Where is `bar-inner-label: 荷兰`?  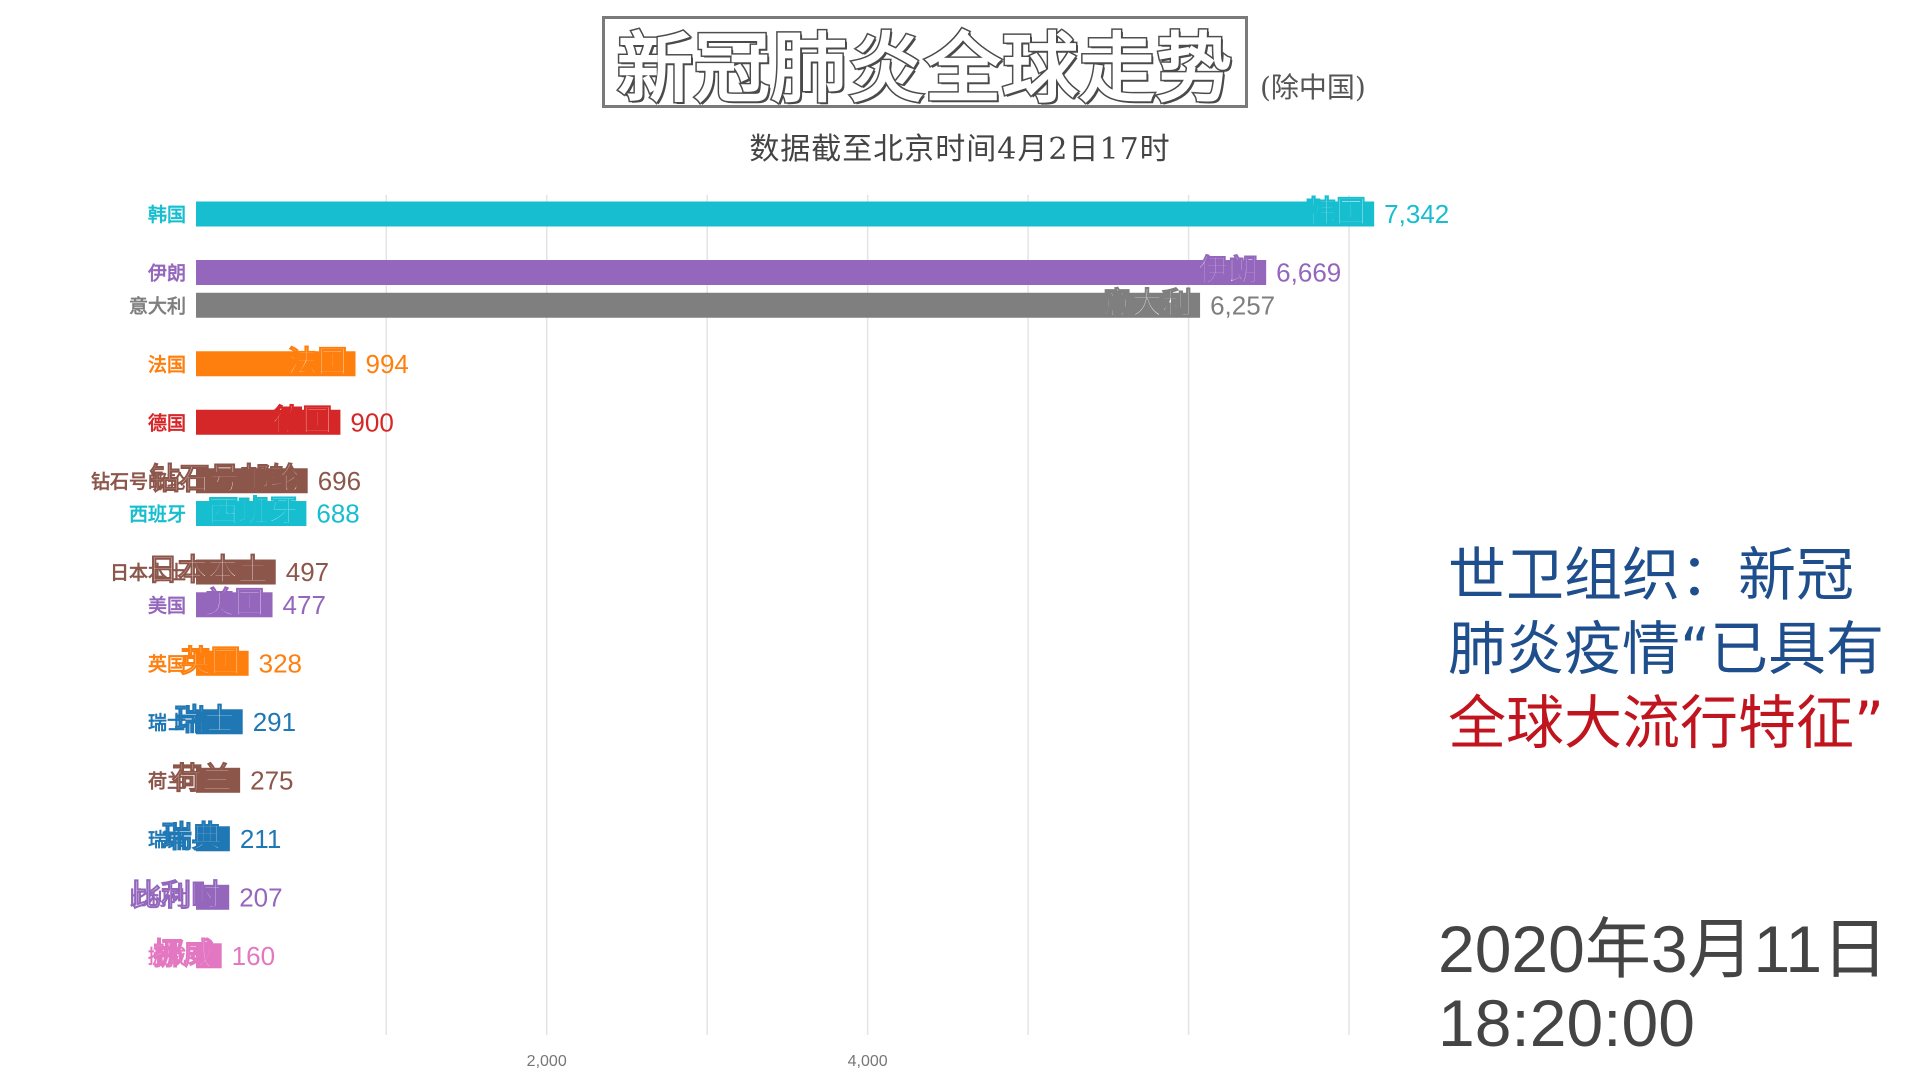
bar-inner-label: 荷兰 is located at coordinates (202, 778).